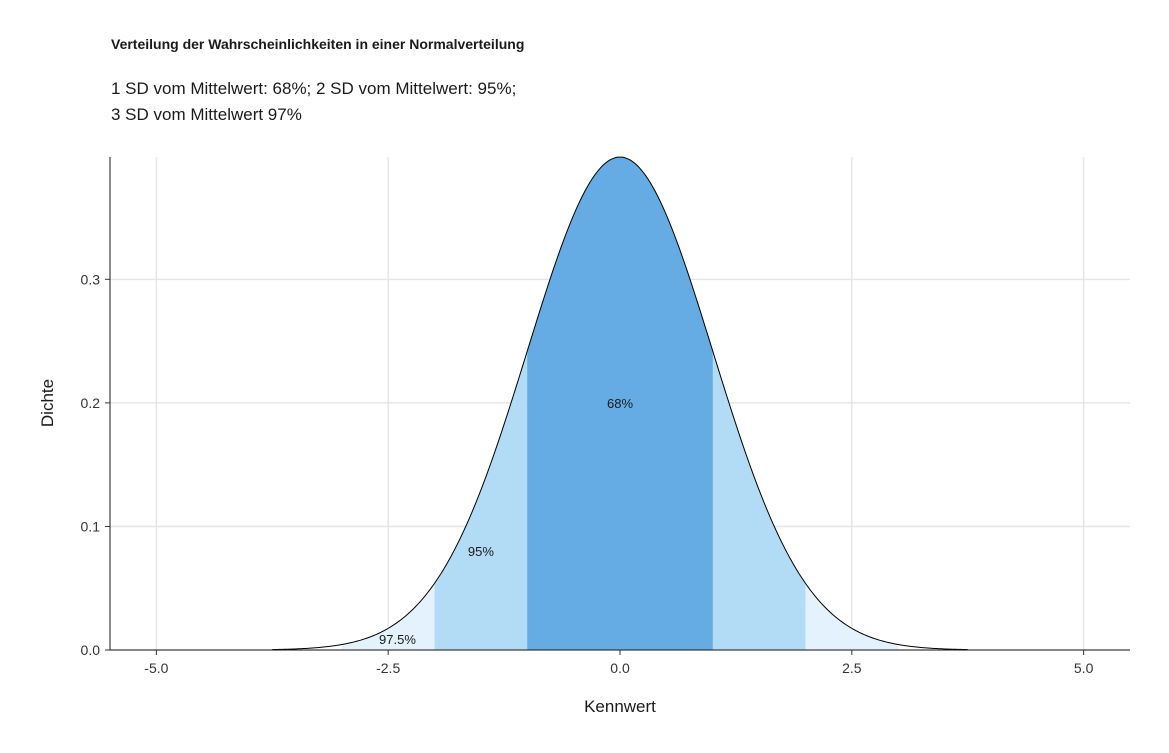 Image resolution: width=1169 pixels, height=753 pixels. What do you see at coordinates (91, 279) in the screenshot?
I see `y-tick-label: 0.3` at bounding box center [91, 279].